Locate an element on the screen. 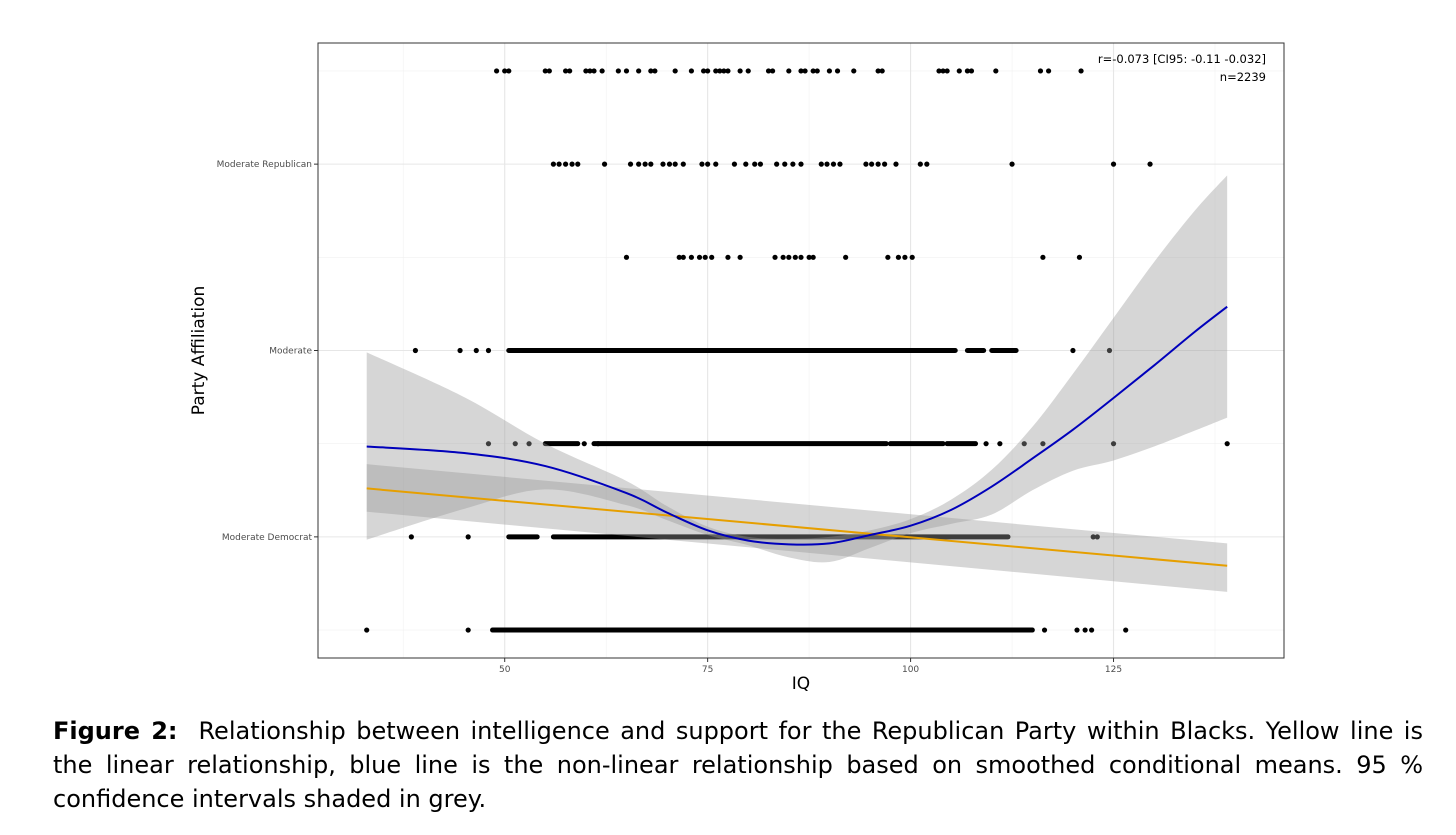 The height and width of the screenshot is (835, 1456). x-axis: 50 75 100 125 is located at coordinates (810, 666).